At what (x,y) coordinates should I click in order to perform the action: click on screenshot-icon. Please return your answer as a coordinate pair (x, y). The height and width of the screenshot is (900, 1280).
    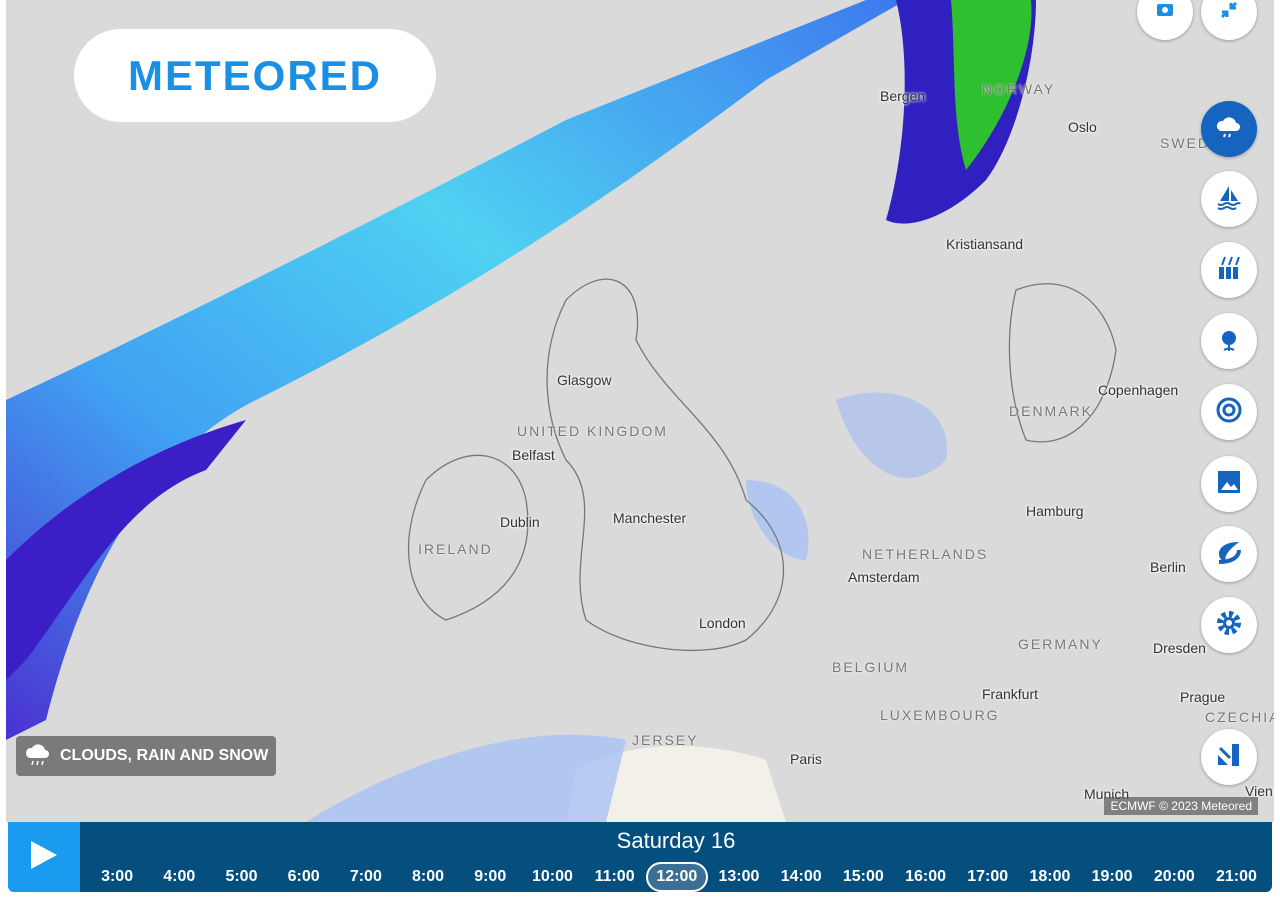
    Looking at the image, I should click on (1165, 15).